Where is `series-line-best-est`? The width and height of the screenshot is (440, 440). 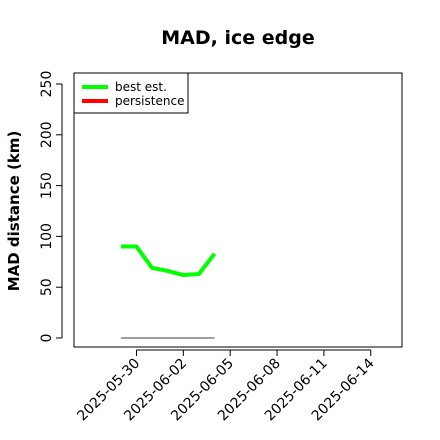
series-line-best-est is located at coordinates (168, 261).